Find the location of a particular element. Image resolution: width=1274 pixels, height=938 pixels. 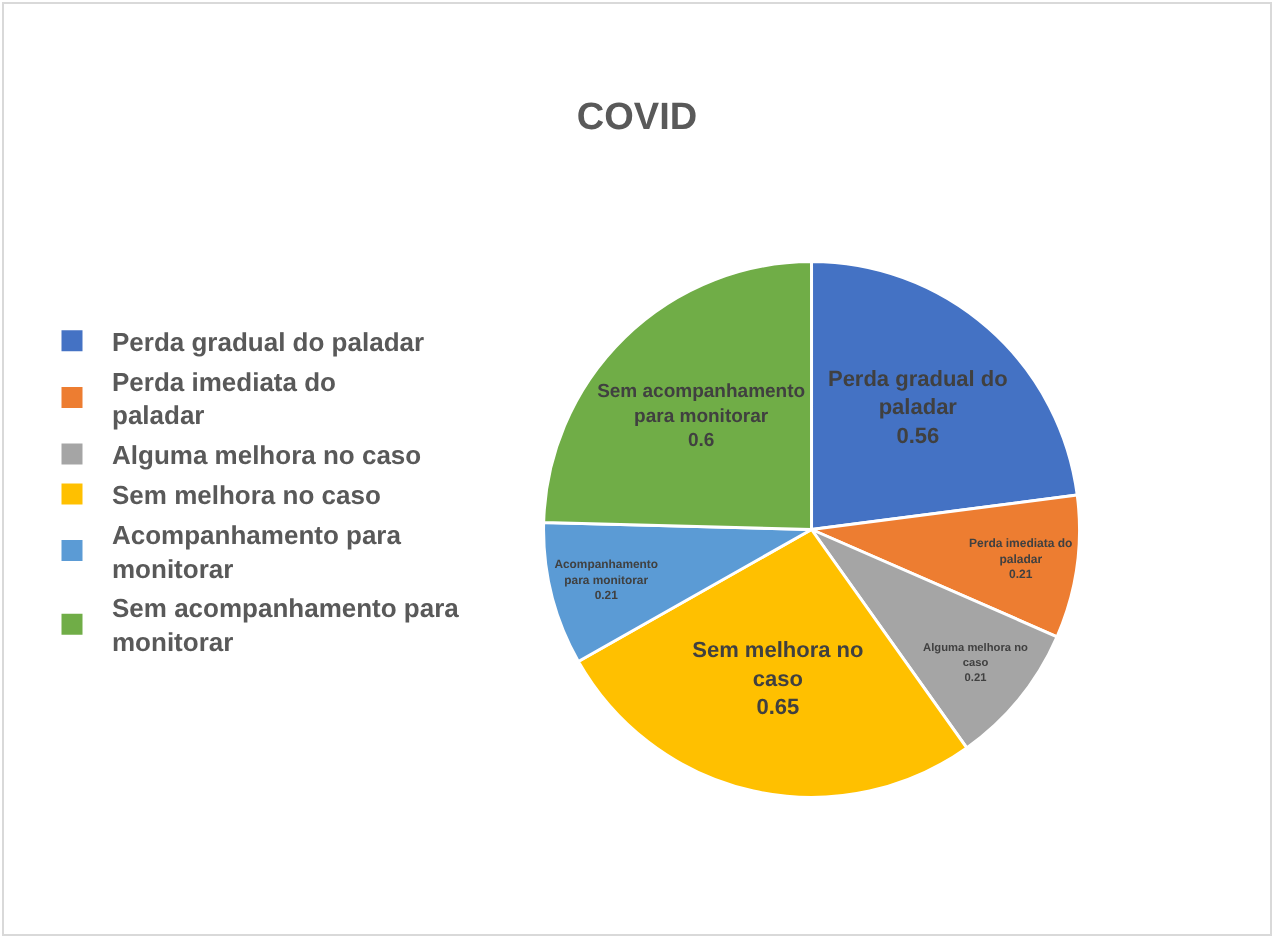

data-label: 0.6 is located at coordinates (701, 441).